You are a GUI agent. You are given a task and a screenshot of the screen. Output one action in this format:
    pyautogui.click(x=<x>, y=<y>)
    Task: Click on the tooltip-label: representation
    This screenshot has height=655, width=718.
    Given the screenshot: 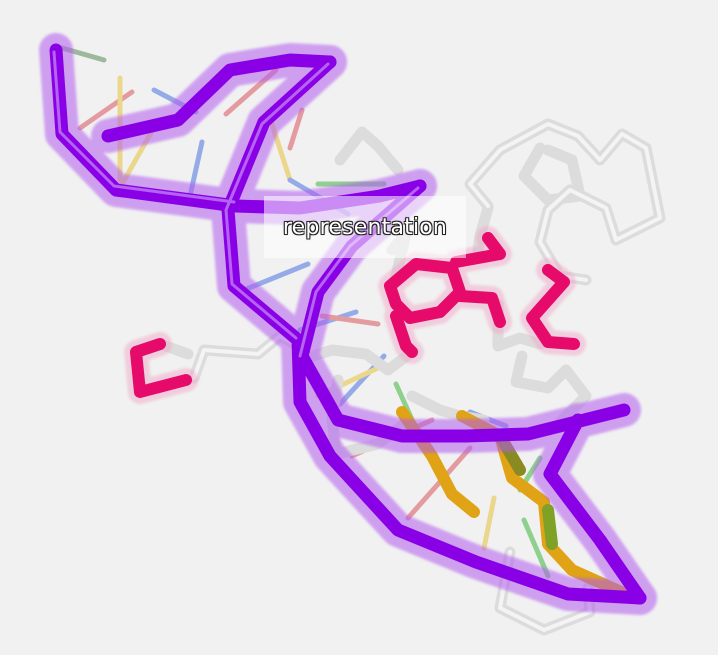 What is the action you would take?
    pyautogui.click(x=365, y=227)
    